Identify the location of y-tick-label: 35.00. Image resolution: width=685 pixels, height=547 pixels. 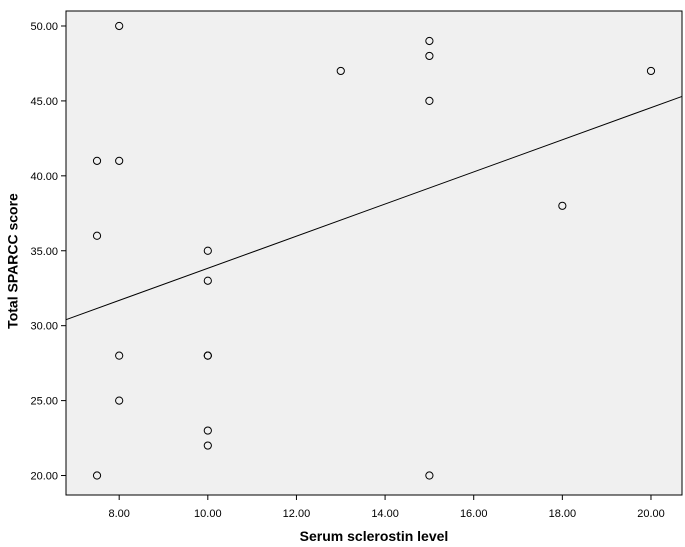
(44, 252).